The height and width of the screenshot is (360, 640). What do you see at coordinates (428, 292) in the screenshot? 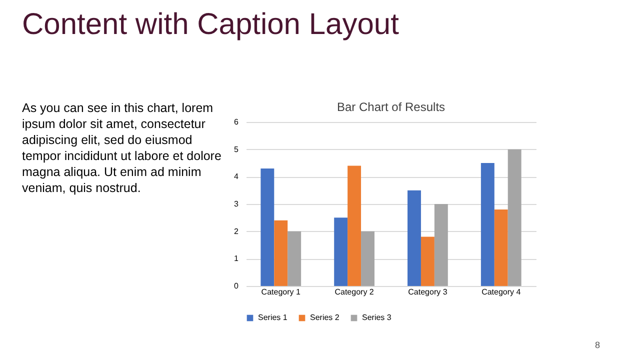
I see `x-tick-label: Category 3` at bounding box center [428, 292].